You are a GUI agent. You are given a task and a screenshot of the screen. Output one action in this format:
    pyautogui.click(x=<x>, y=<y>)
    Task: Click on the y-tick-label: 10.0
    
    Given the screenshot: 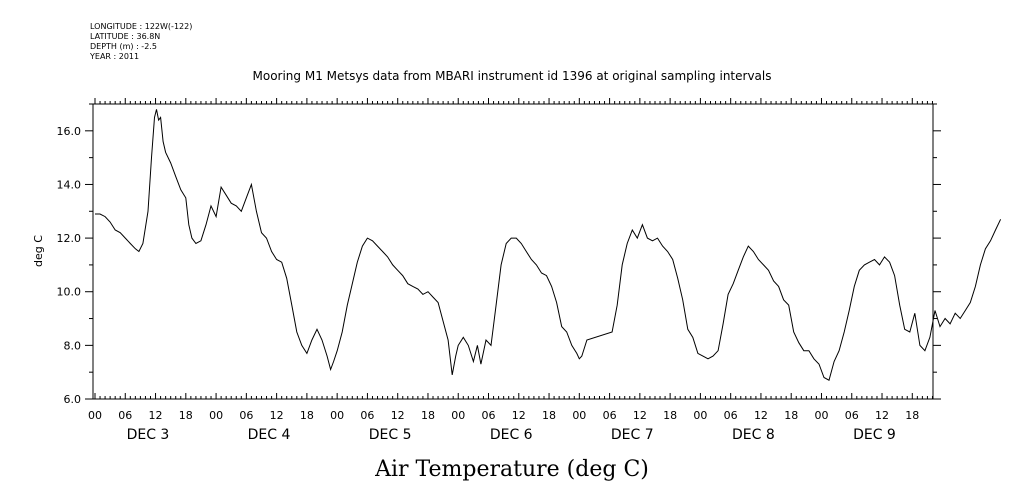 What is the action you would take?
    pyautogui.click(x=69, y=292)
    